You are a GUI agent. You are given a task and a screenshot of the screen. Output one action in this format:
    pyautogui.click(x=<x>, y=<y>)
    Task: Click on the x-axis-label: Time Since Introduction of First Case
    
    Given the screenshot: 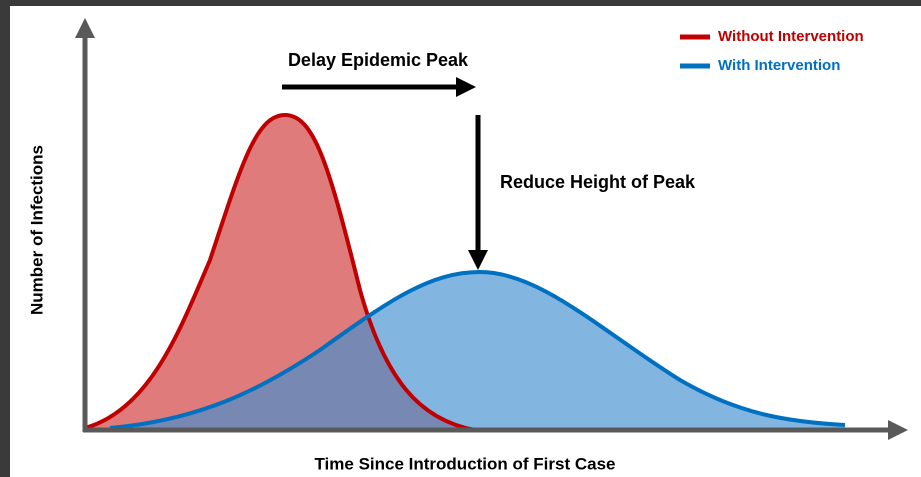 What is the action you would take?
    pyautogui.click(x=464, y=463)
    